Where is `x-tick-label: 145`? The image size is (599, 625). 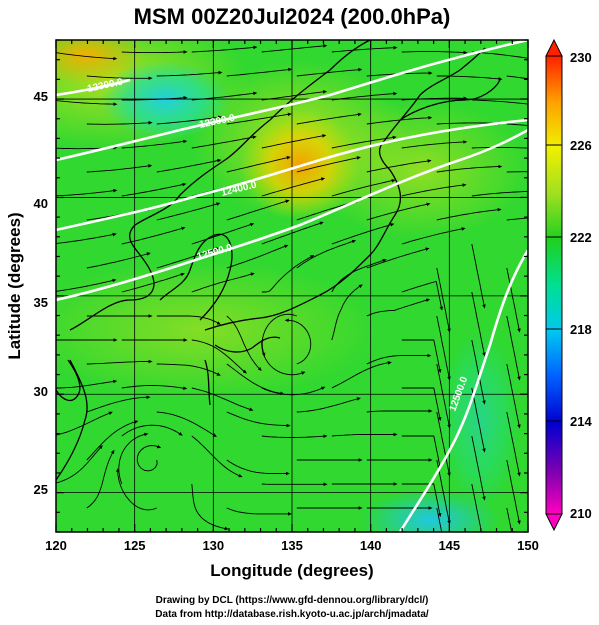 x-tick-label: 145 is located at coordinates (449, 545).